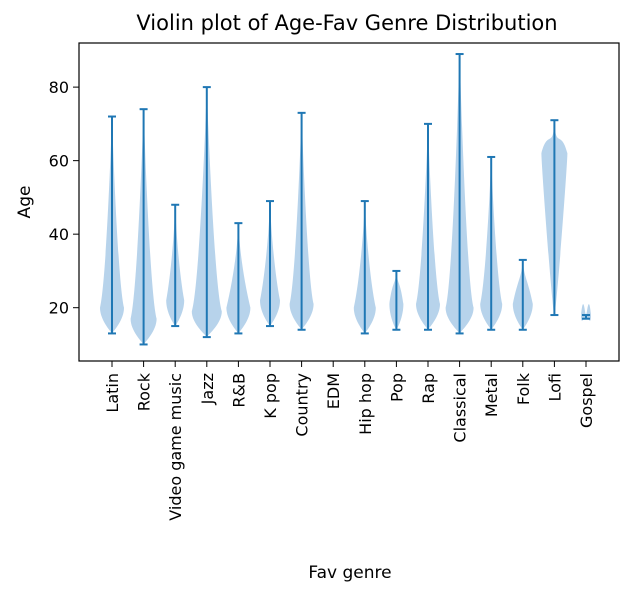 The image size is (633, 595). Describe the element at coordinates (59, 161) in the screenshot. I see `y-tick-label: 60` at that location.